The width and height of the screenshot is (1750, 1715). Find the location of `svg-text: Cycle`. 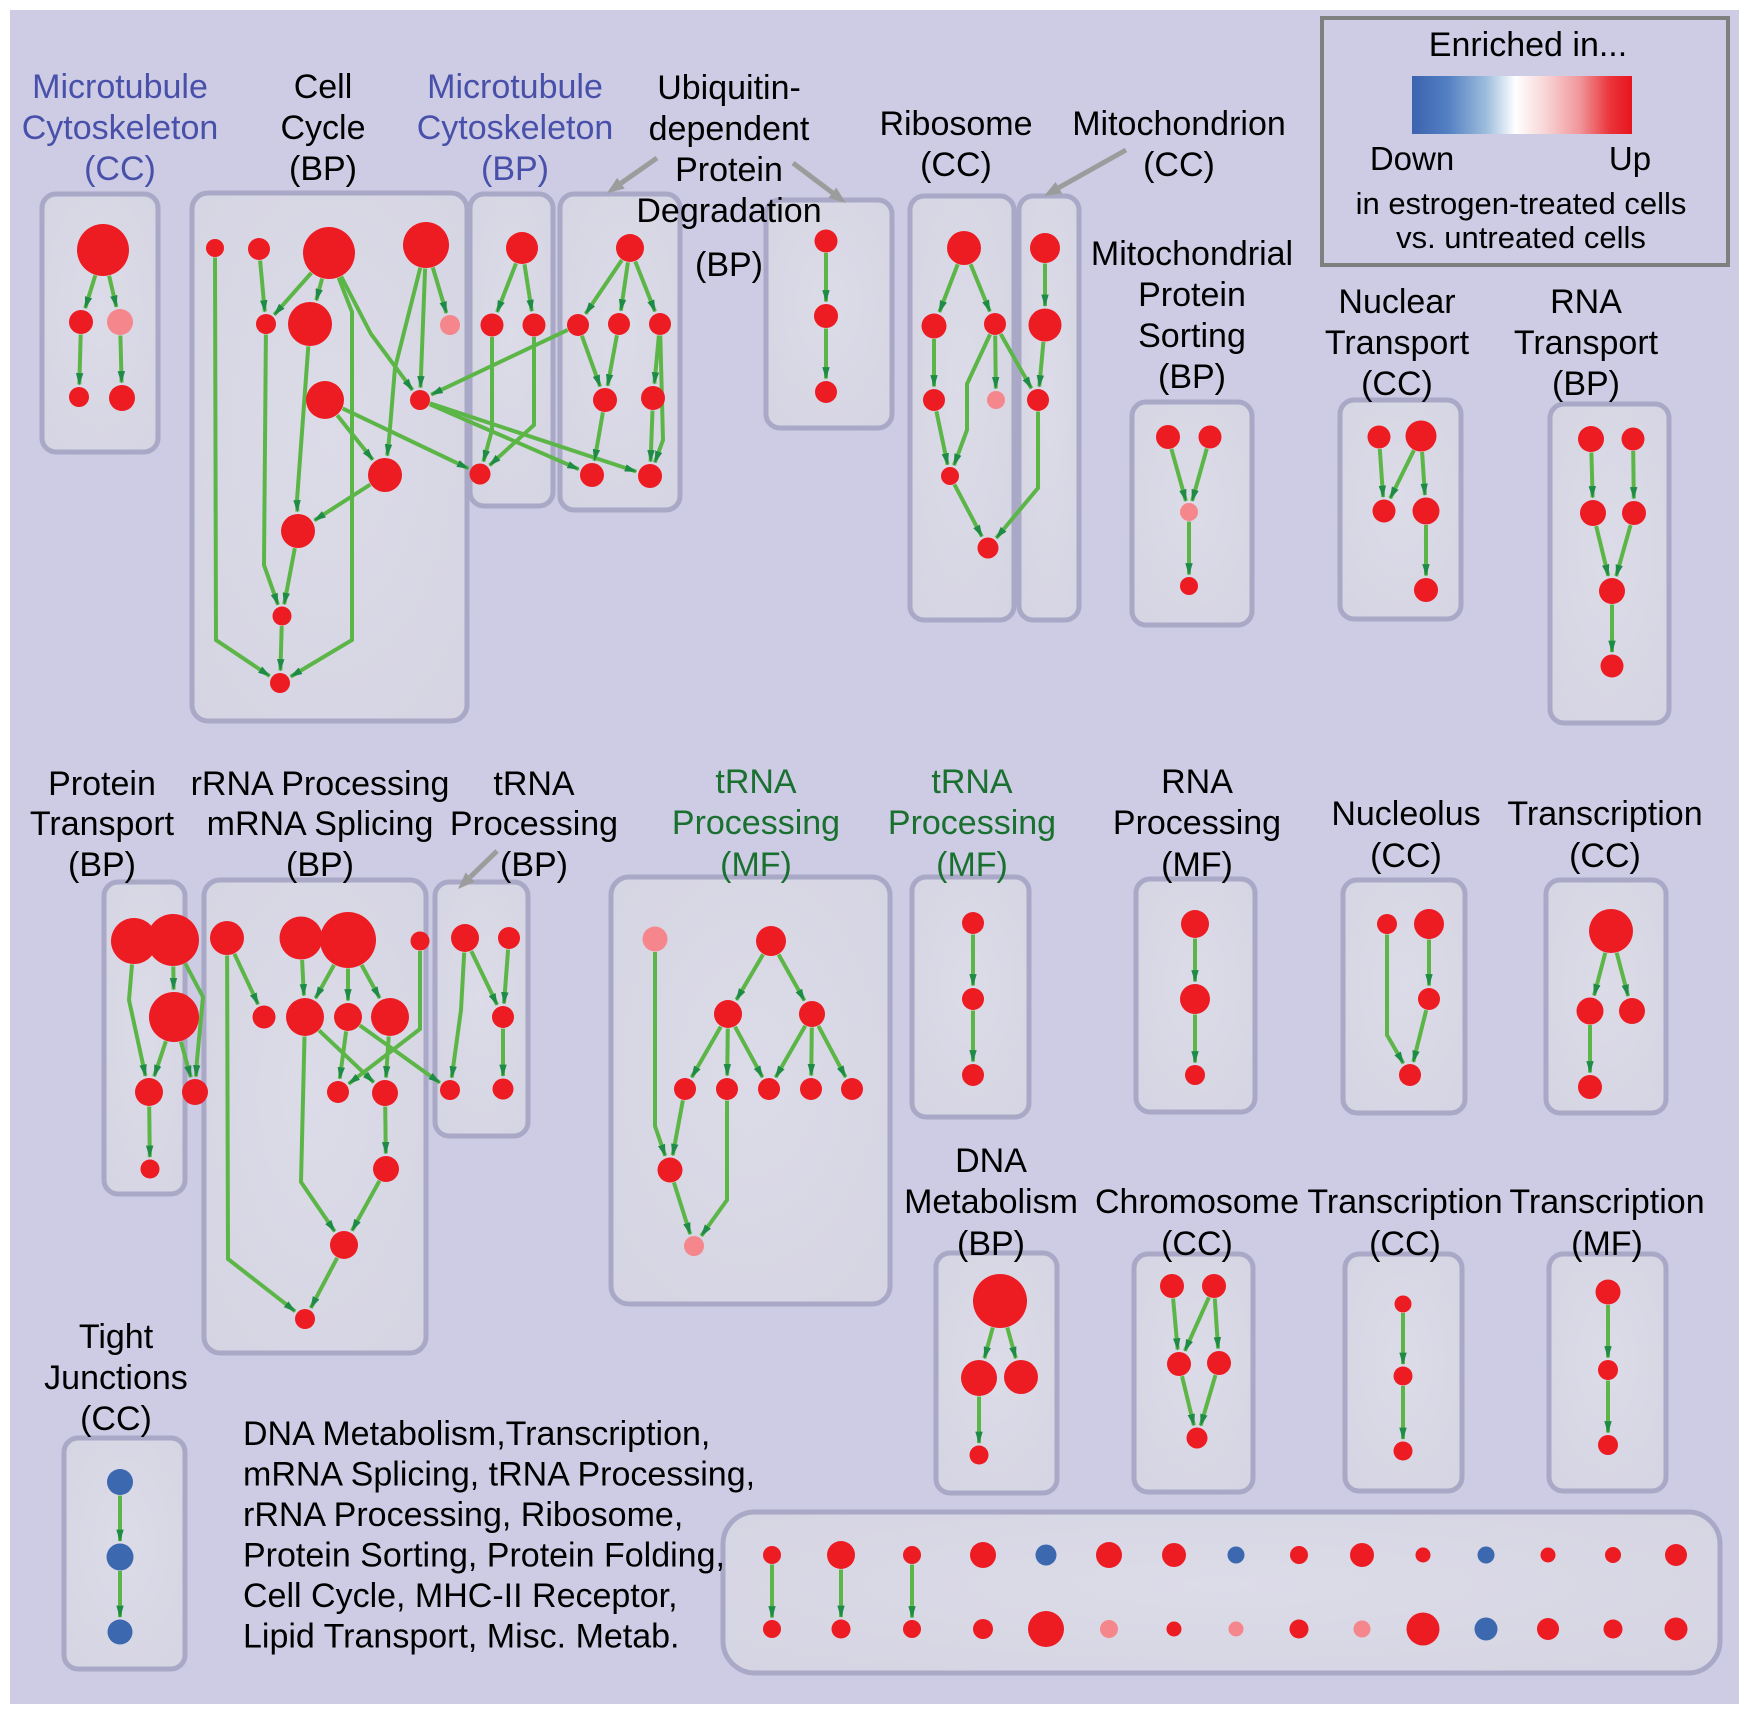

svg-text: Cycle is located at coordinates (322, 128).